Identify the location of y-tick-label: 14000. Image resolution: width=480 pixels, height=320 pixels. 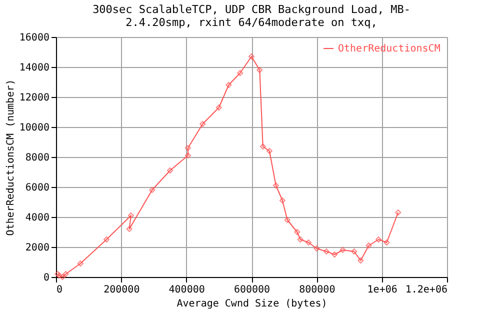
(34, 68).